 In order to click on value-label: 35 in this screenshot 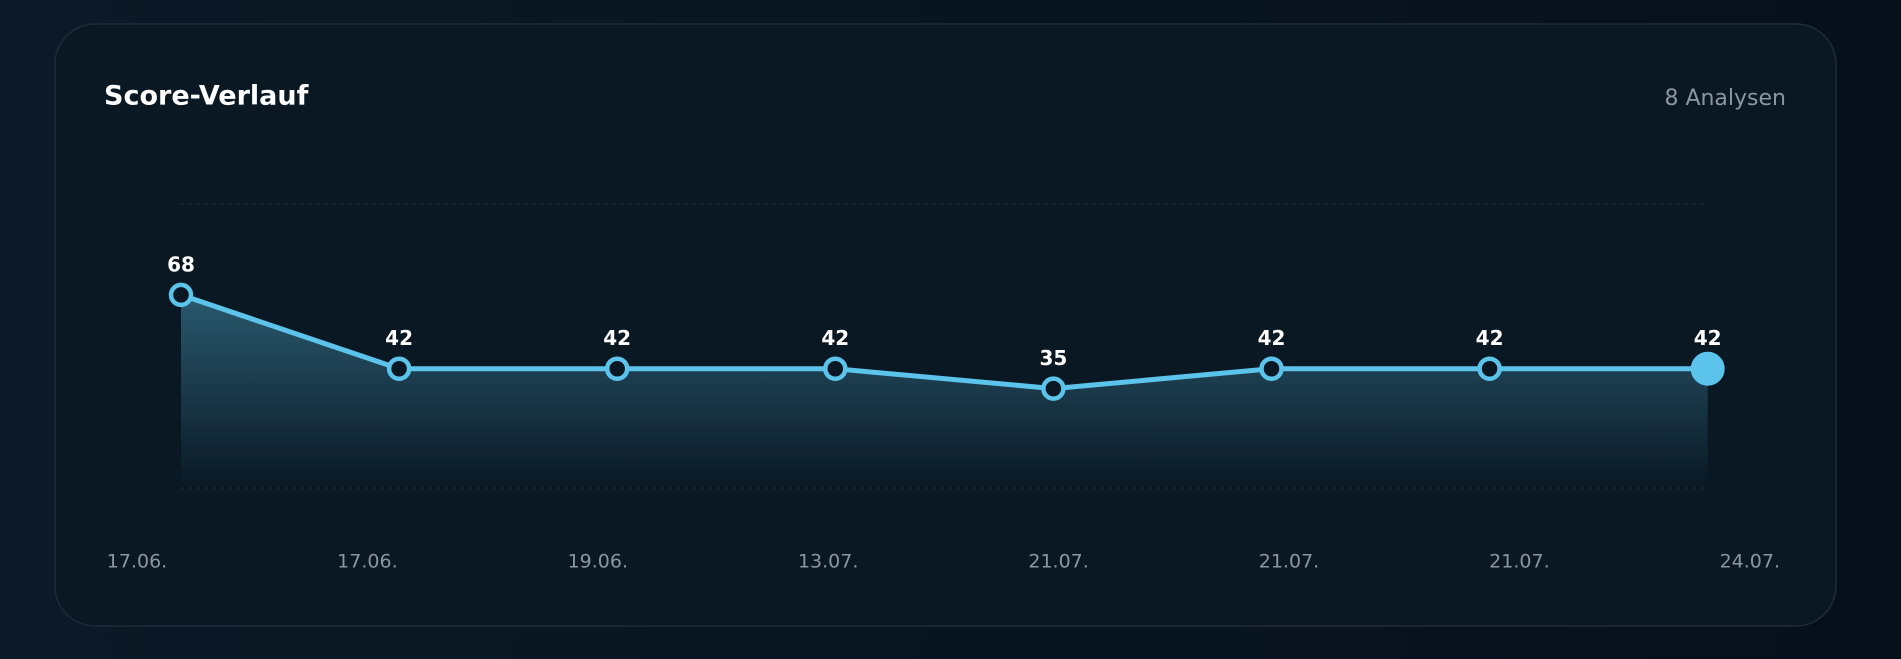, I will do `click(1053, 358)`.